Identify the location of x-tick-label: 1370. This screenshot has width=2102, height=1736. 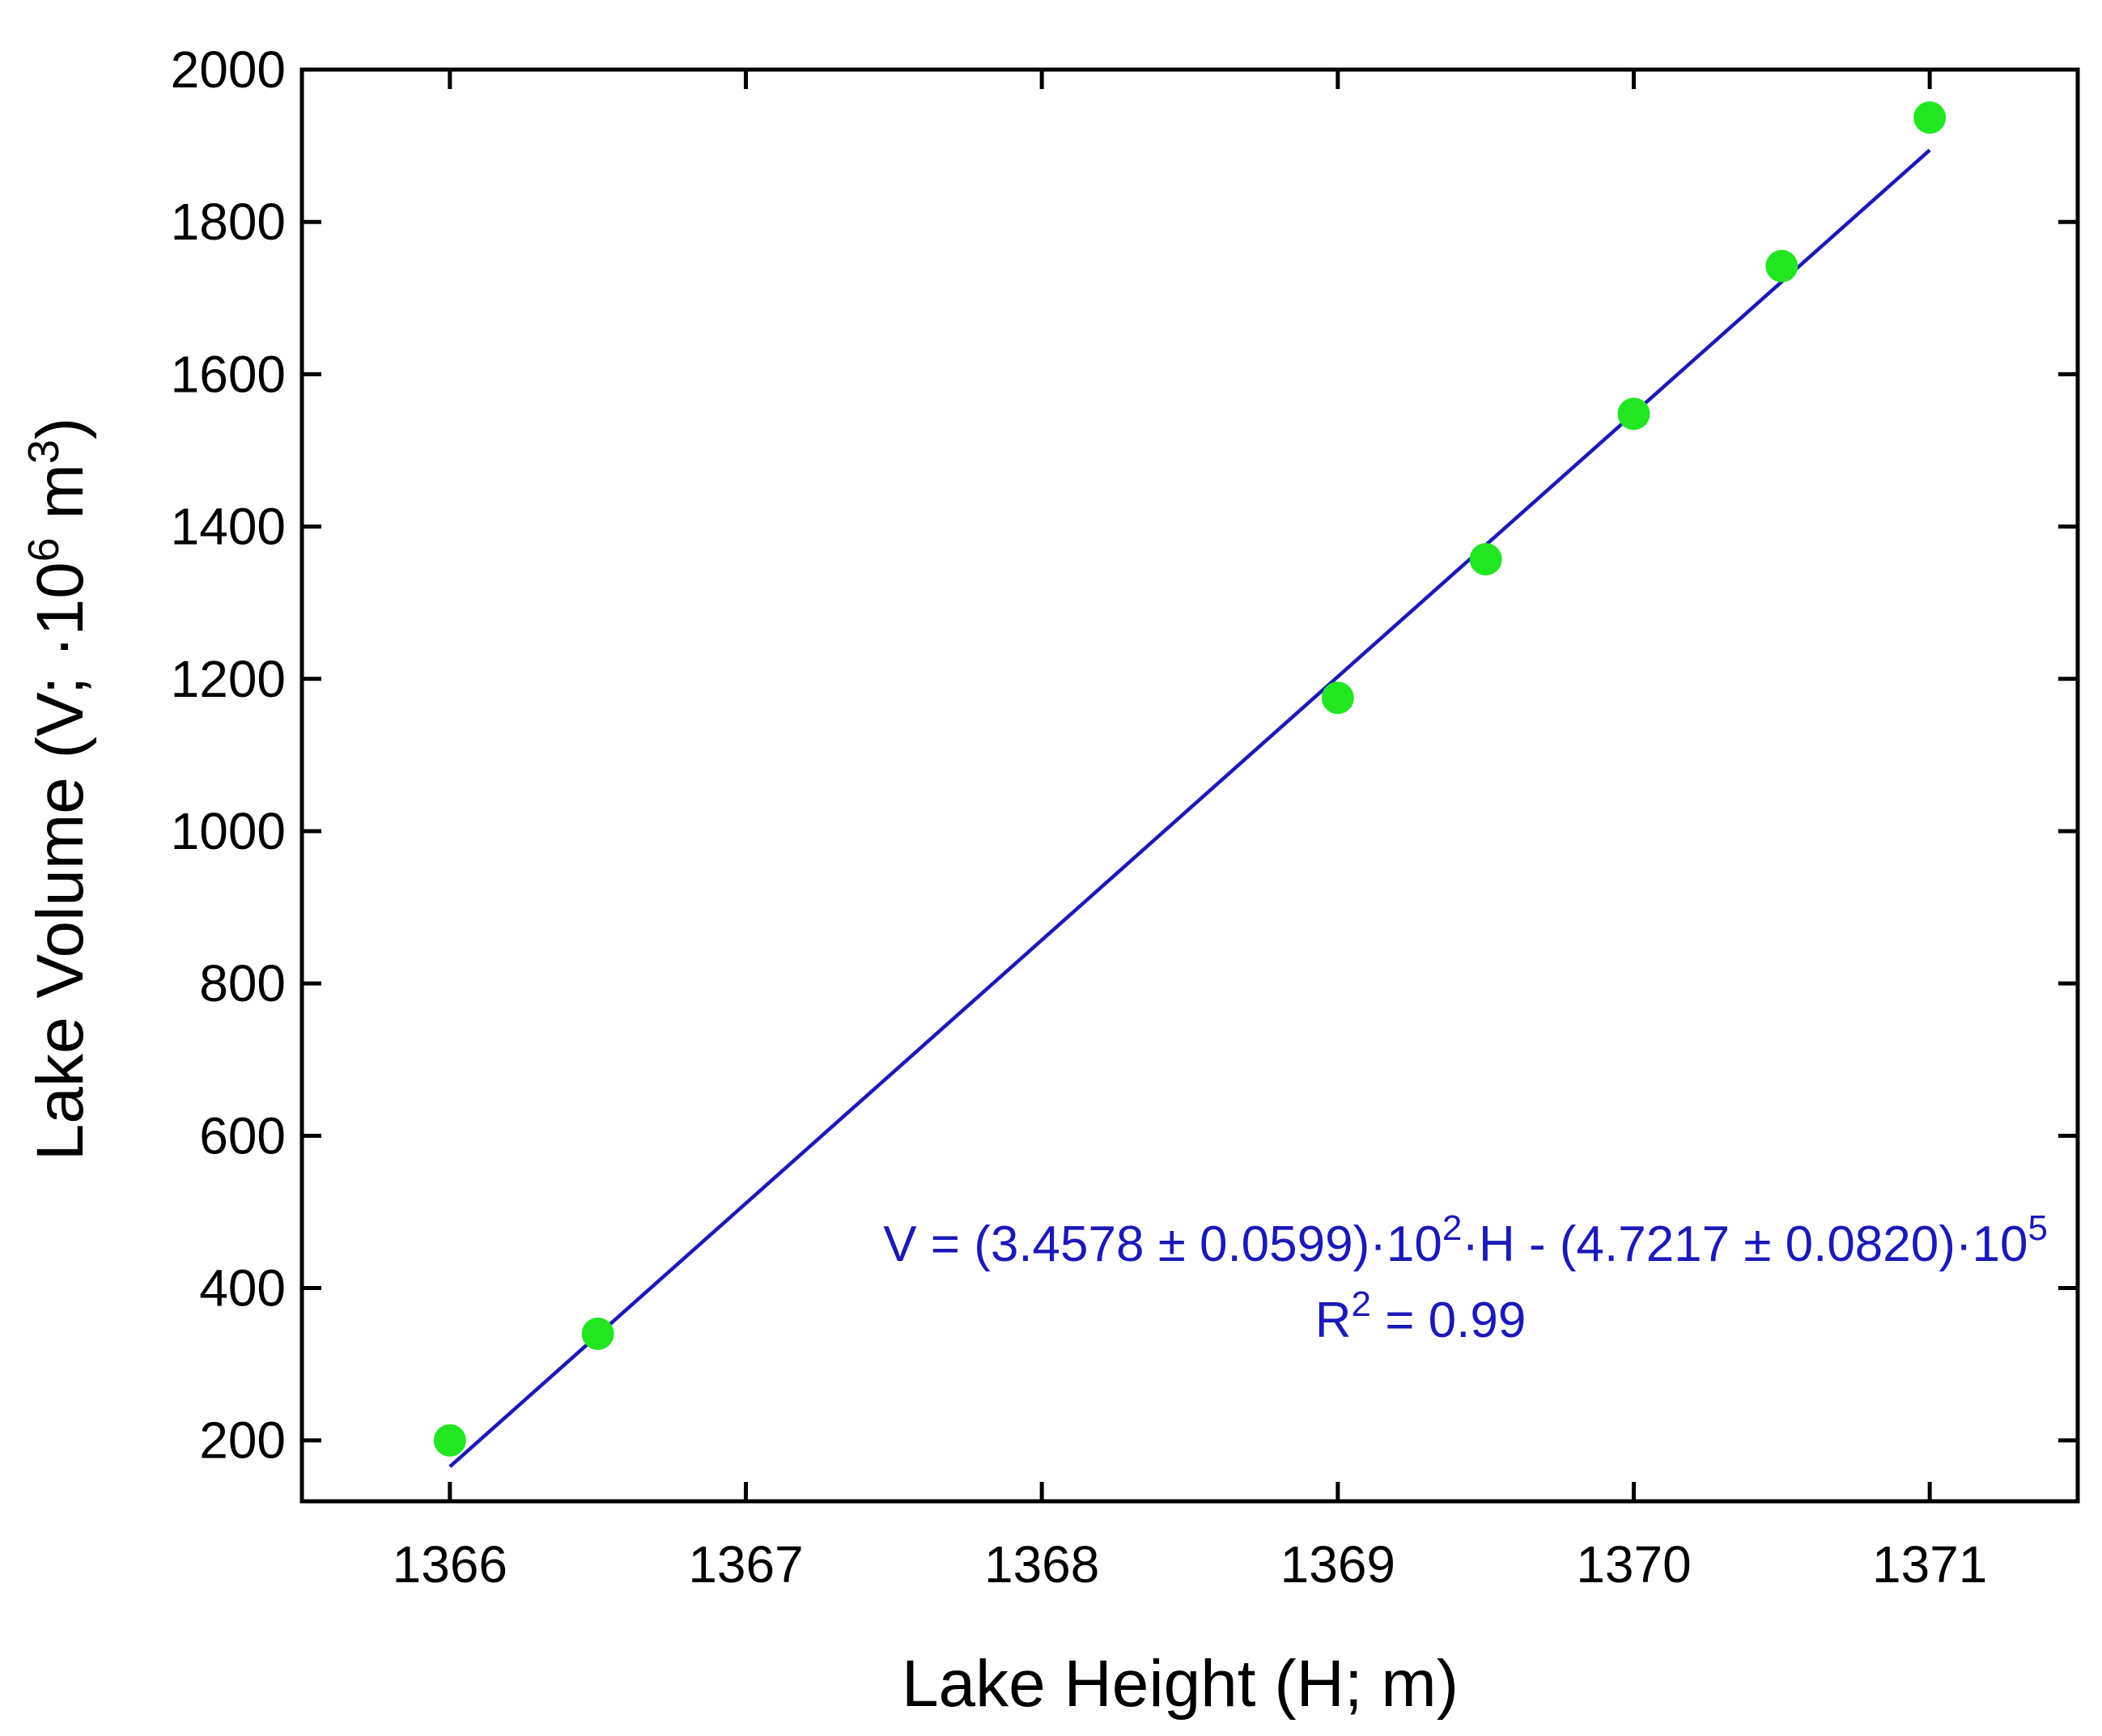
(1633, 1564).